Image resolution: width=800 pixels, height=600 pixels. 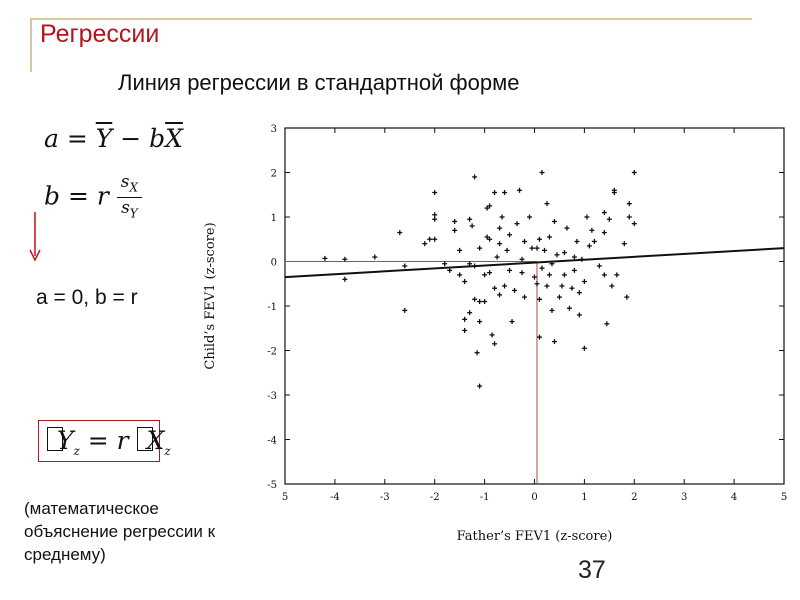 I want to click on regression-line, so click(x=534, y=263).